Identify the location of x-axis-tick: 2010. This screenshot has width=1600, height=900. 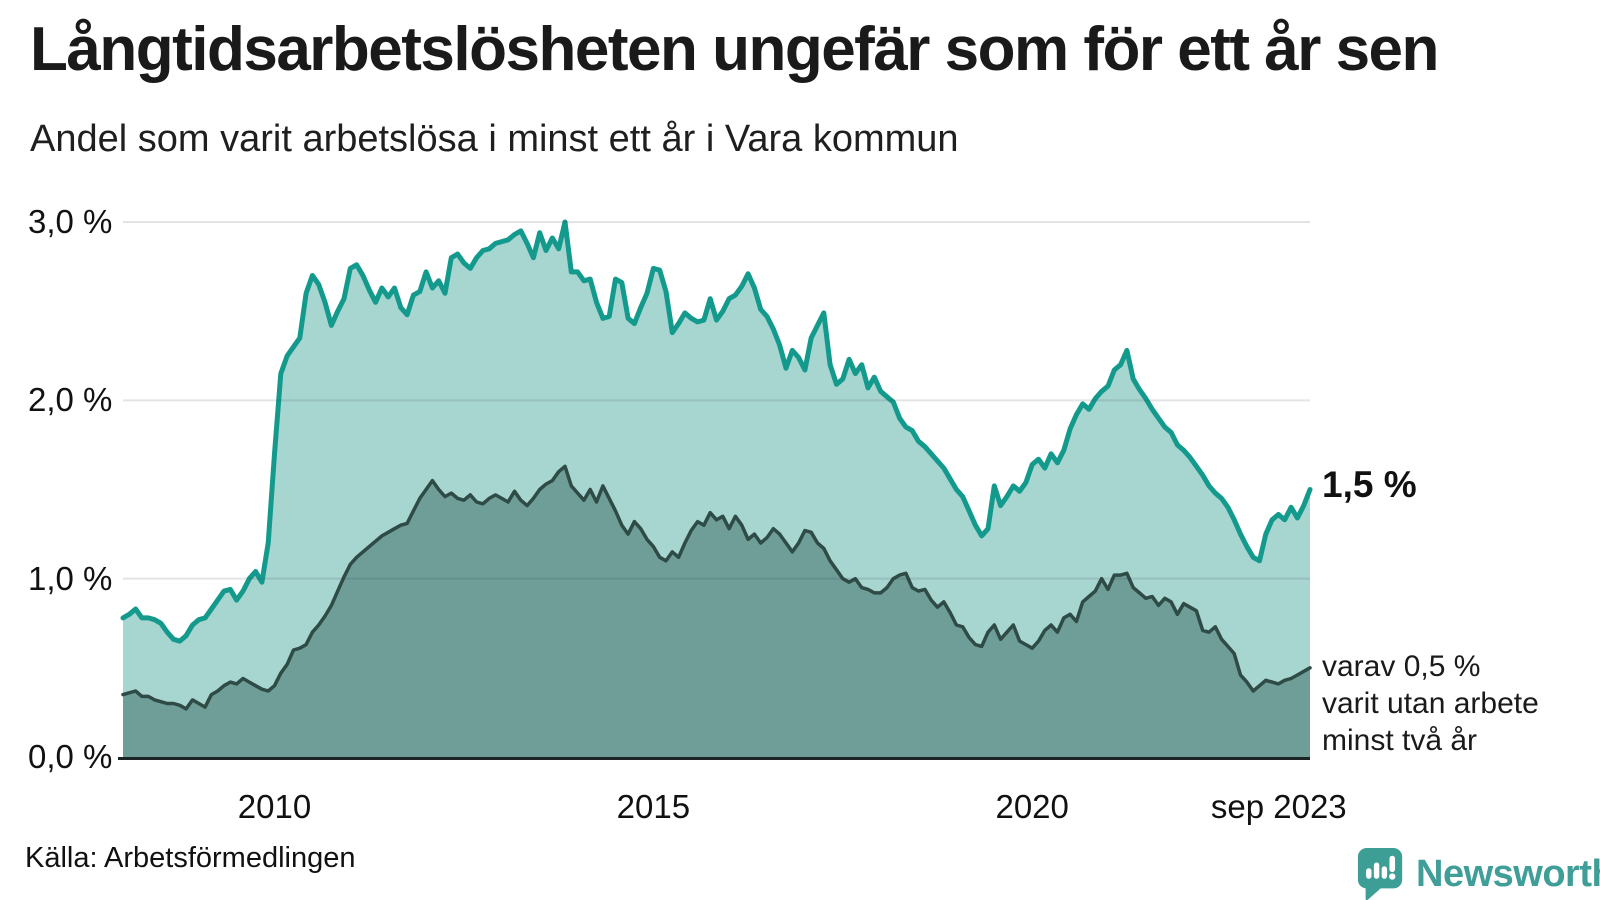
(274, 806).